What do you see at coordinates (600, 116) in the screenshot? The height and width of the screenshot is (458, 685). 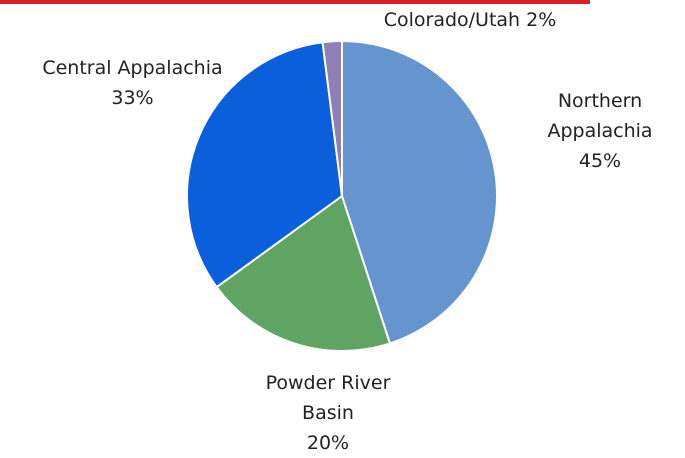 I see `category-label: Northern Appalachia` at bounding box center [600, 116].